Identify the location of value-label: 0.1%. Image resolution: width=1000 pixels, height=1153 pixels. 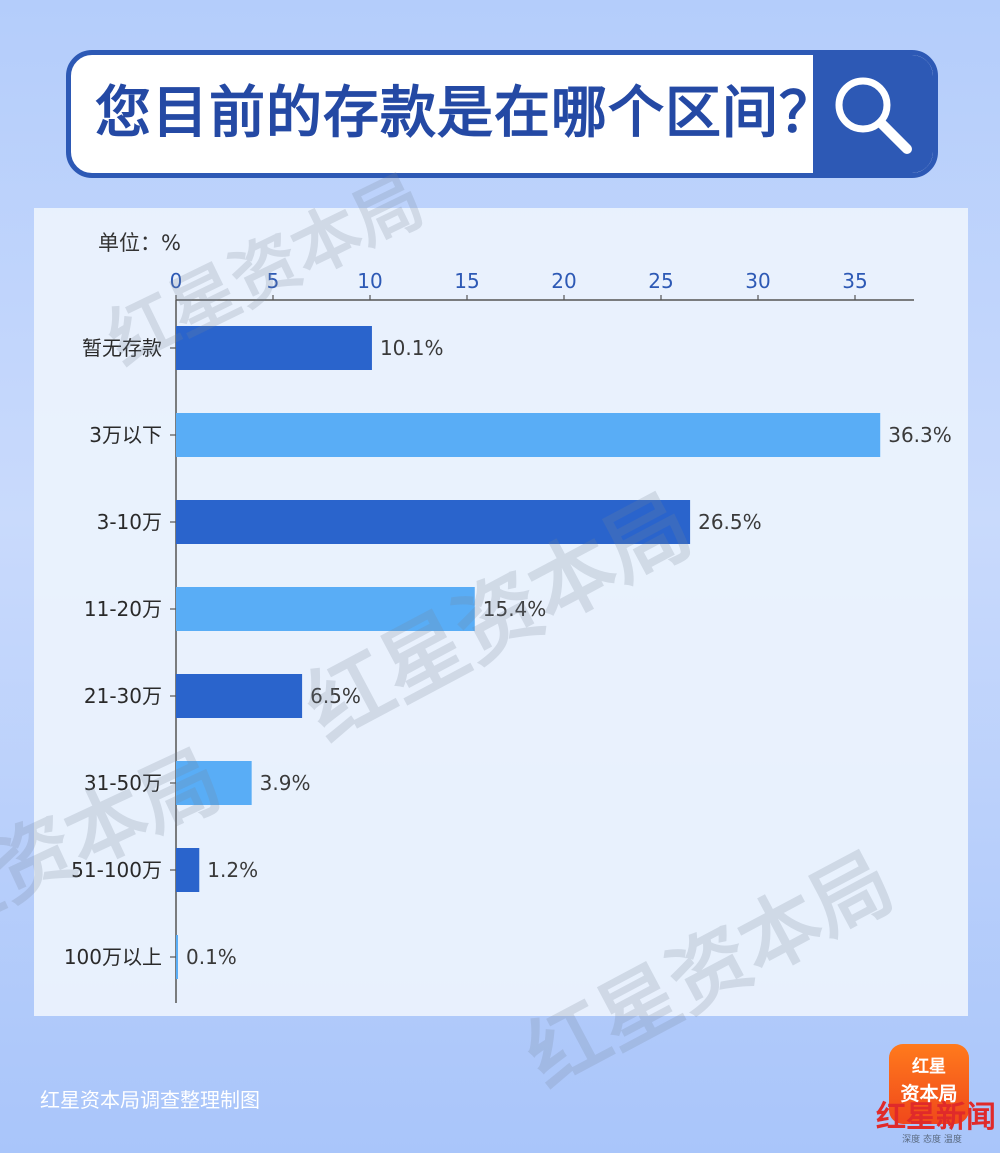
(211, 957).